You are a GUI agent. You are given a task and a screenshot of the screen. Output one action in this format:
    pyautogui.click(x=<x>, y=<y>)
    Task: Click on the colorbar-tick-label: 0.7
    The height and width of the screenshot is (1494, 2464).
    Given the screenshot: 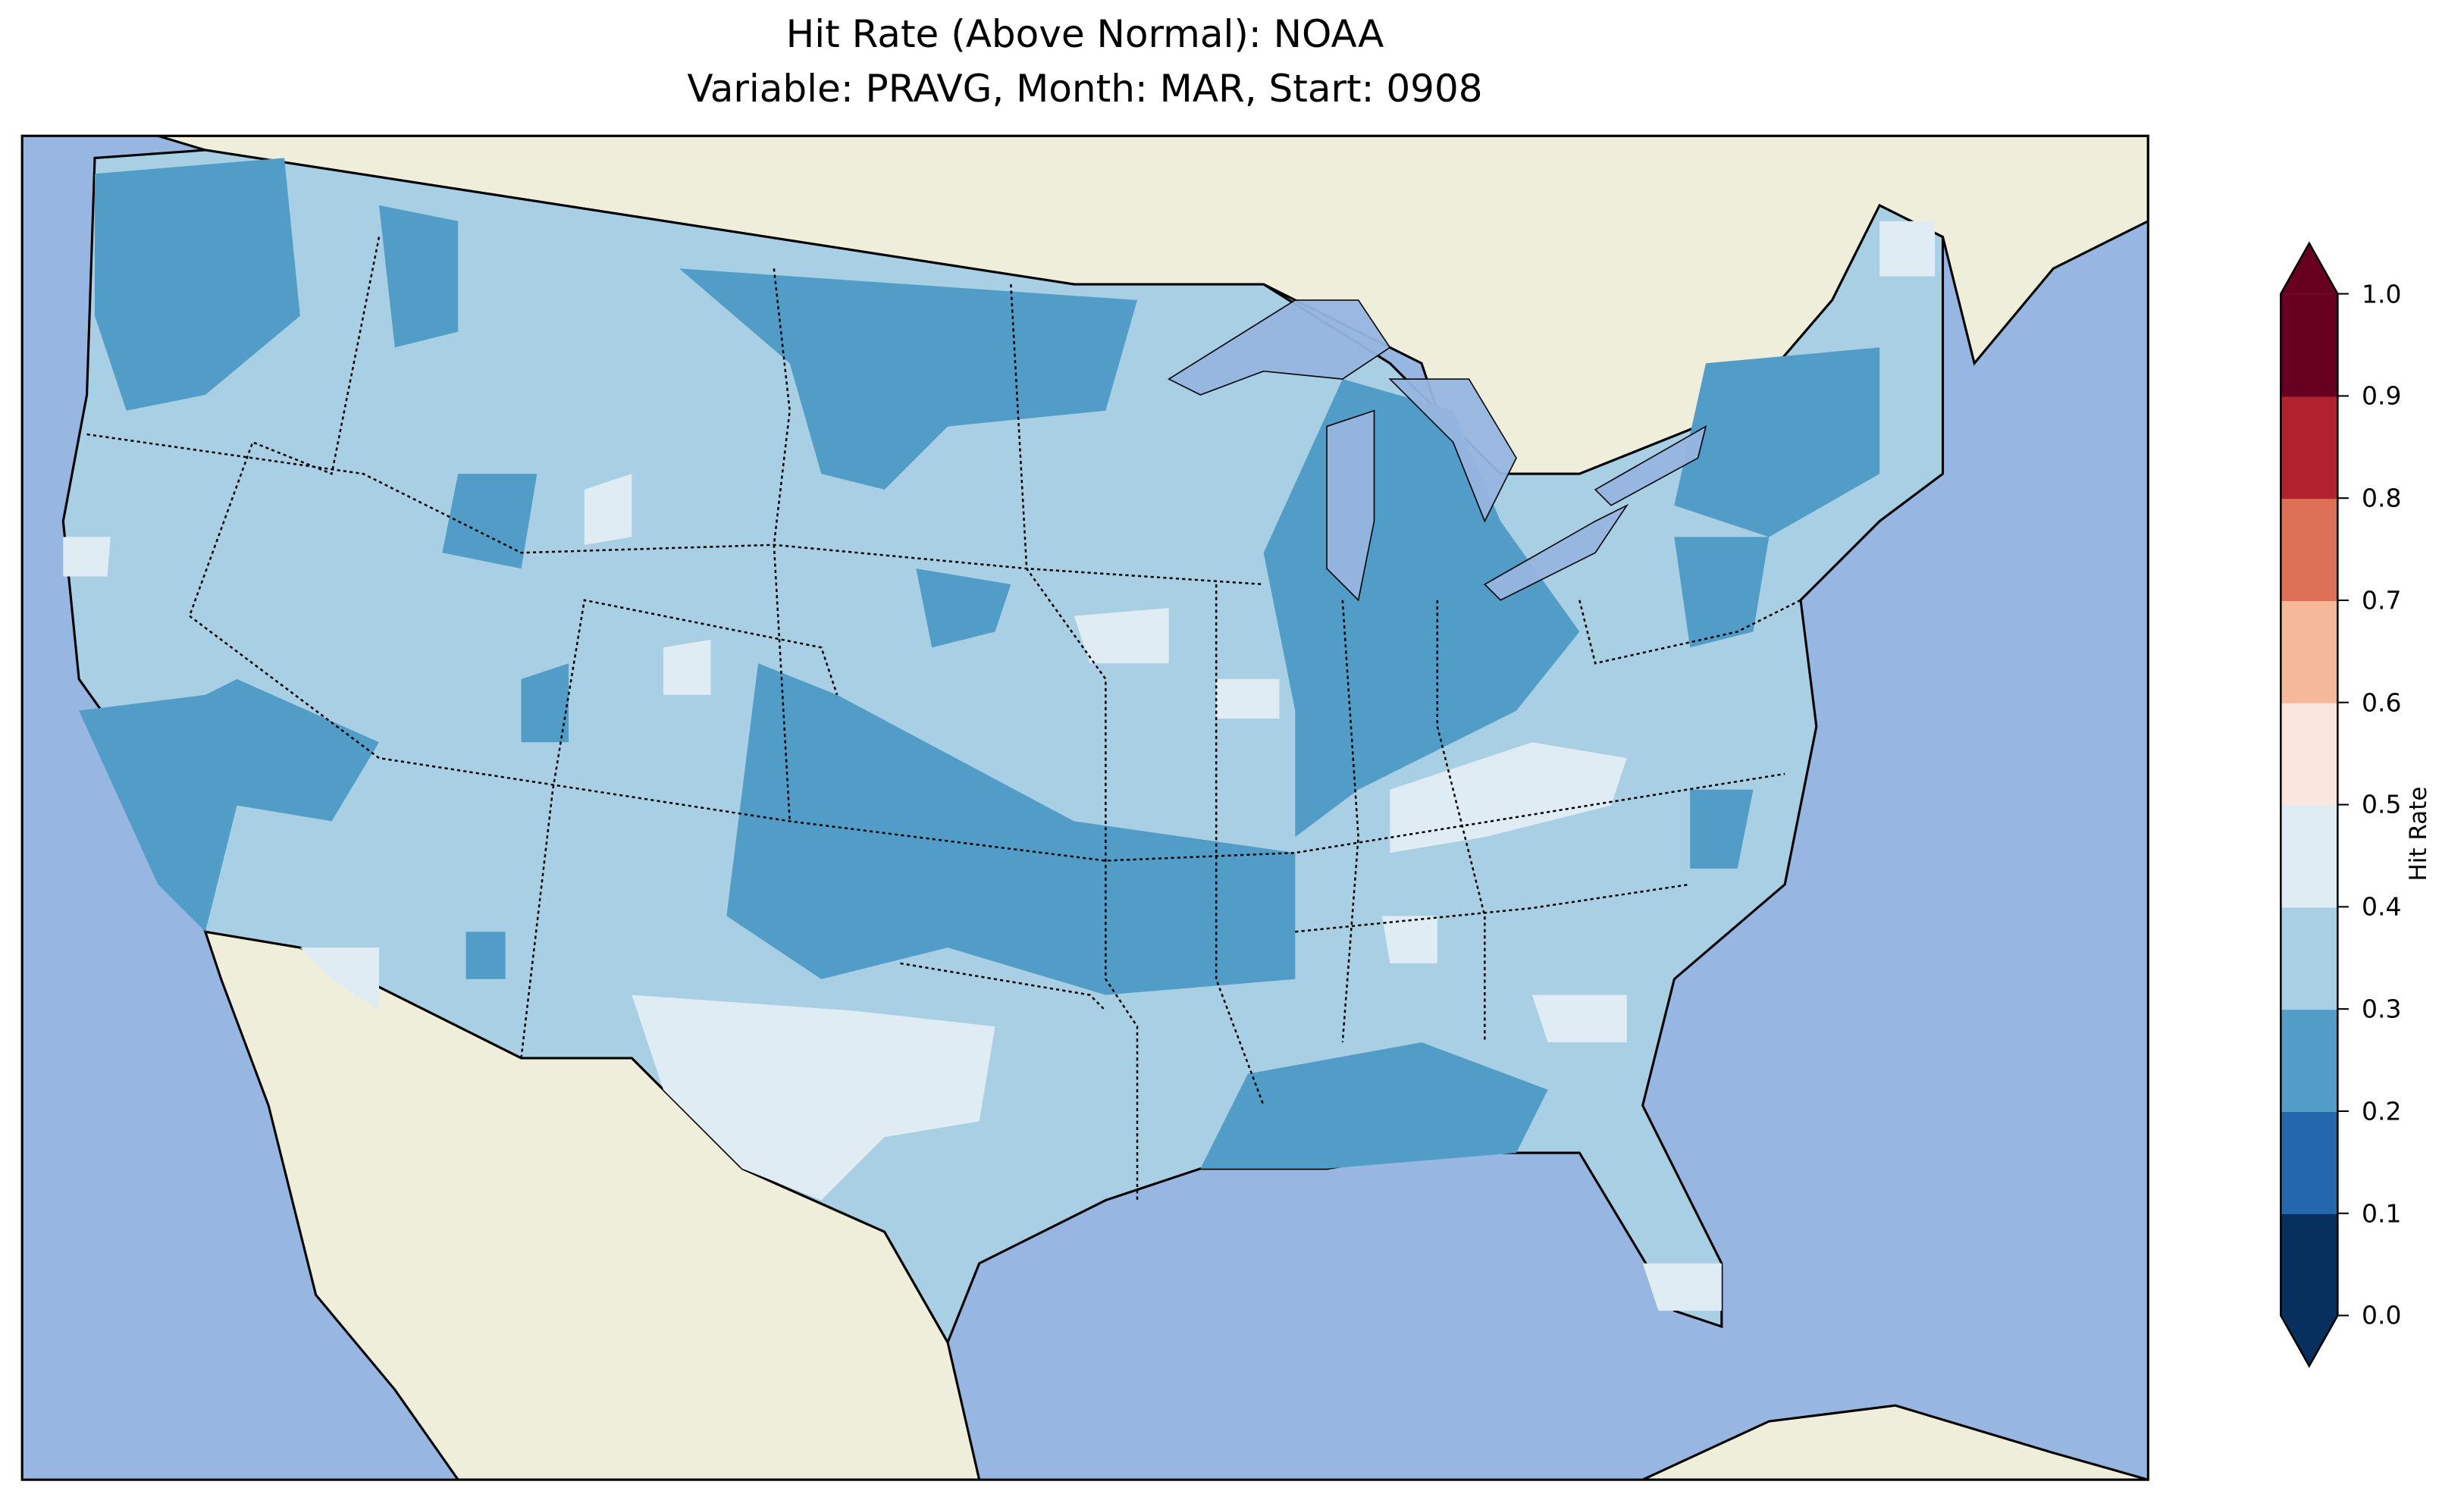 What is the action you would take?
    pyautogui.click(x=2382, y=600)
    